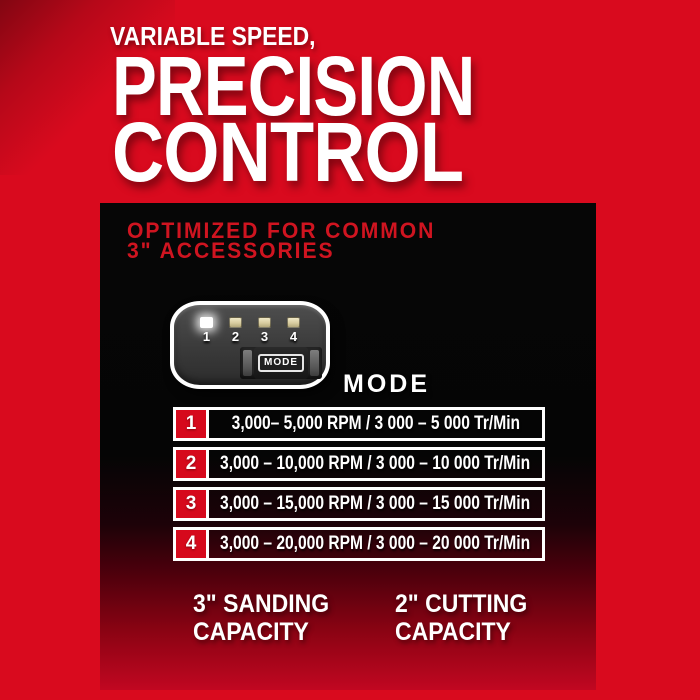 The width and height of the screenshot is (700, 700). What do you see at coordinates (250, 345) in the screenshot?
I see `mode-selector-illustration: 1 2 3 4 MODE` at bounding box center [250, 345].